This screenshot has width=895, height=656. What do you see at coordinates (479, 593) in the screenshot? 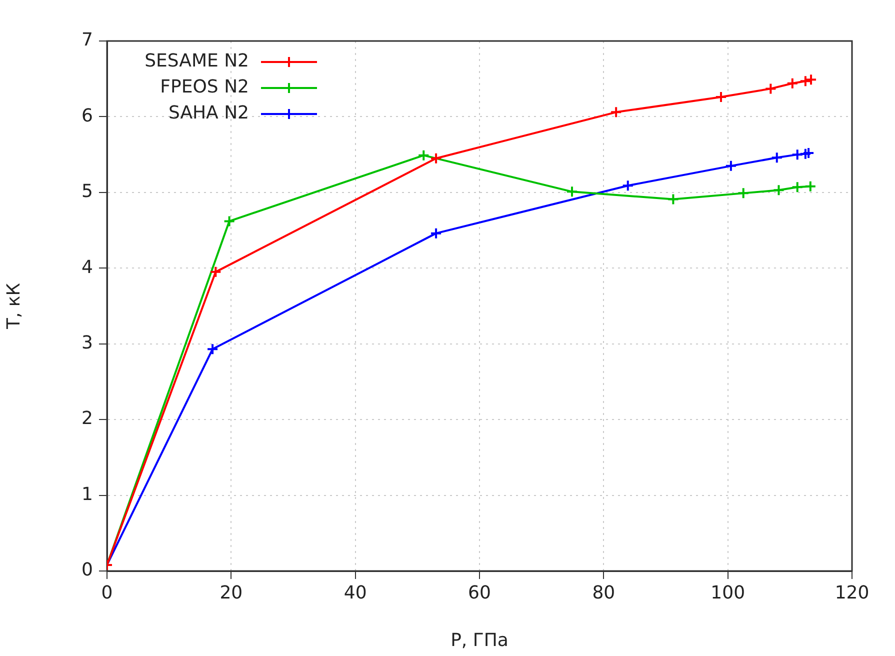
I see `x-tick-label: 60` at bounding box center [479, 593].